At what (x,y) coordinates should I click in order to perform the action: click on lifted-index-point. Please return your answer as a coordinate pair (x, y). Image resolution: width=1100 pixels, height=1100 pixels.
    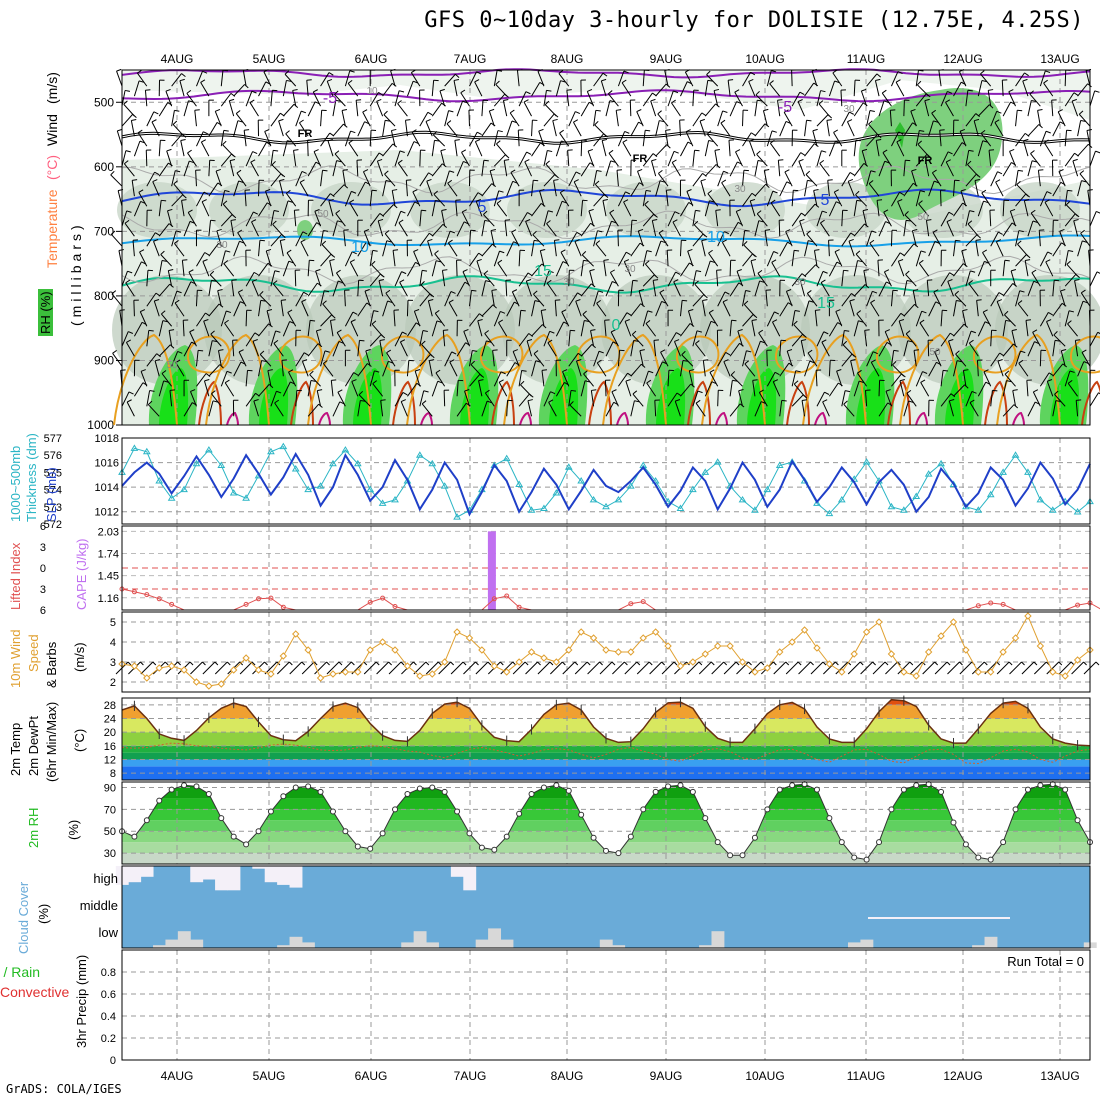
    Looking at the image, I should click on (246, 604).